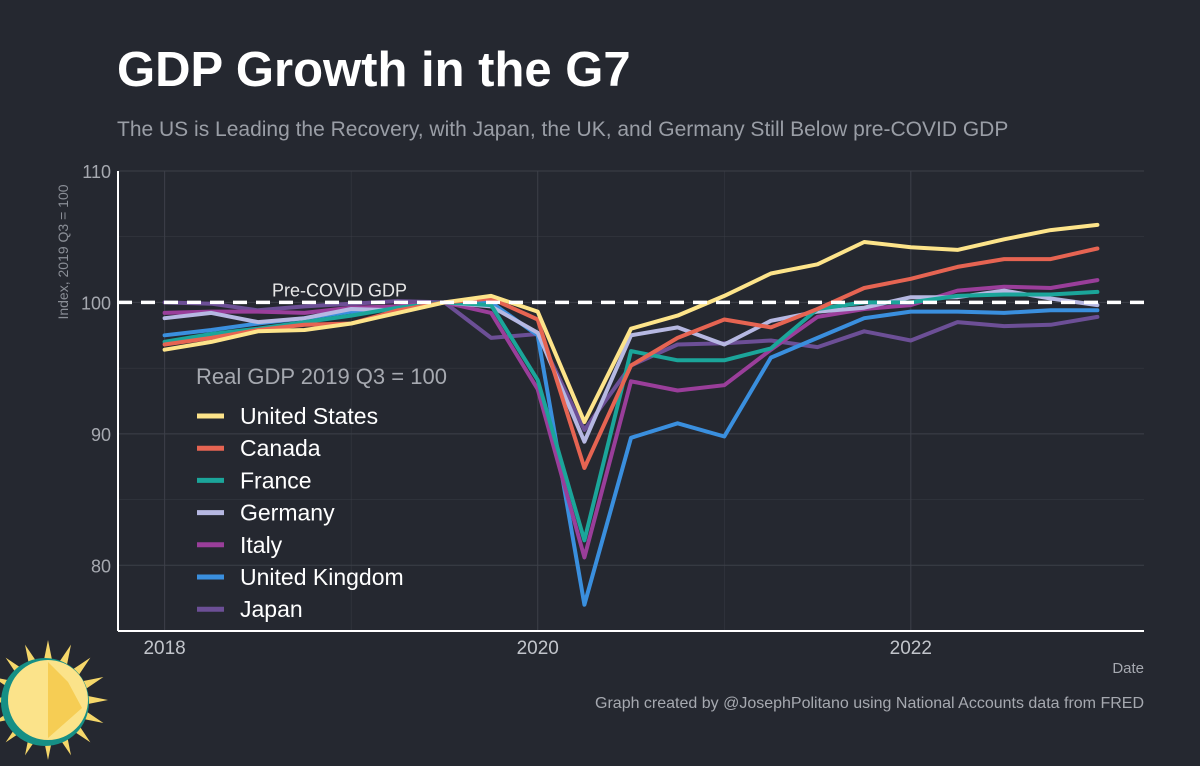 This screenshot has height=766, width=1200. What do you see at coordinates (339, 290) in the screenshot?
I see `reference-line-label: Pre-COVID GDP` at bounding box center [339, 290].